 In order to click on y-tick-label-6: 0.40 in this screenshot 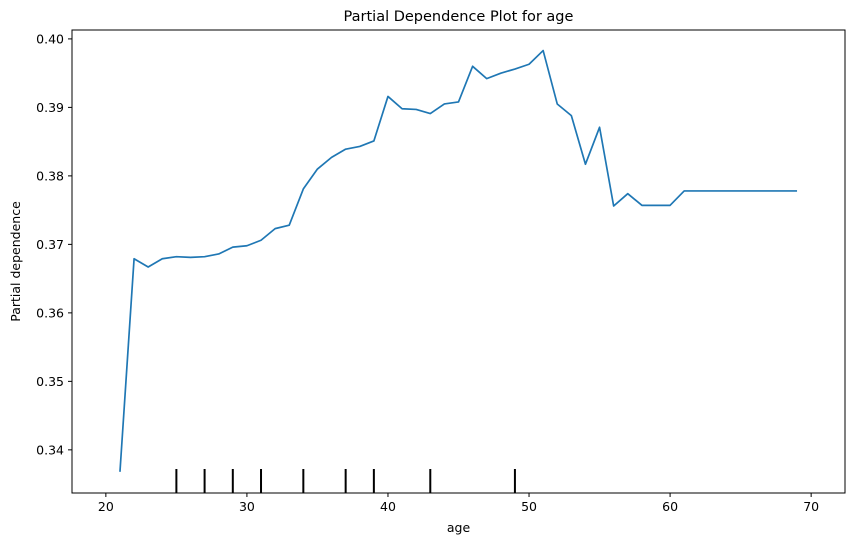, I will do `click(50, 38)`.